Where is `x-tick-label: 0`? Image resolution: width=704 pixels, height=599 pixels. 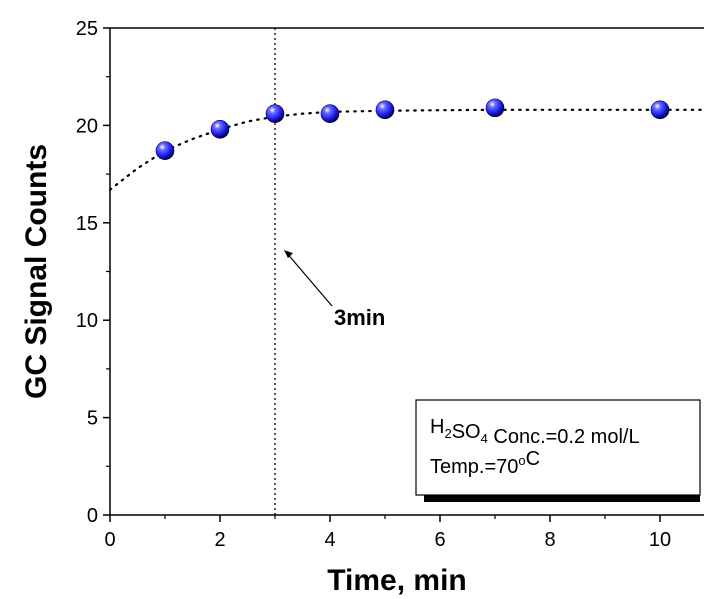
x-tick-label: 0 is located at coordinates (109, 540).